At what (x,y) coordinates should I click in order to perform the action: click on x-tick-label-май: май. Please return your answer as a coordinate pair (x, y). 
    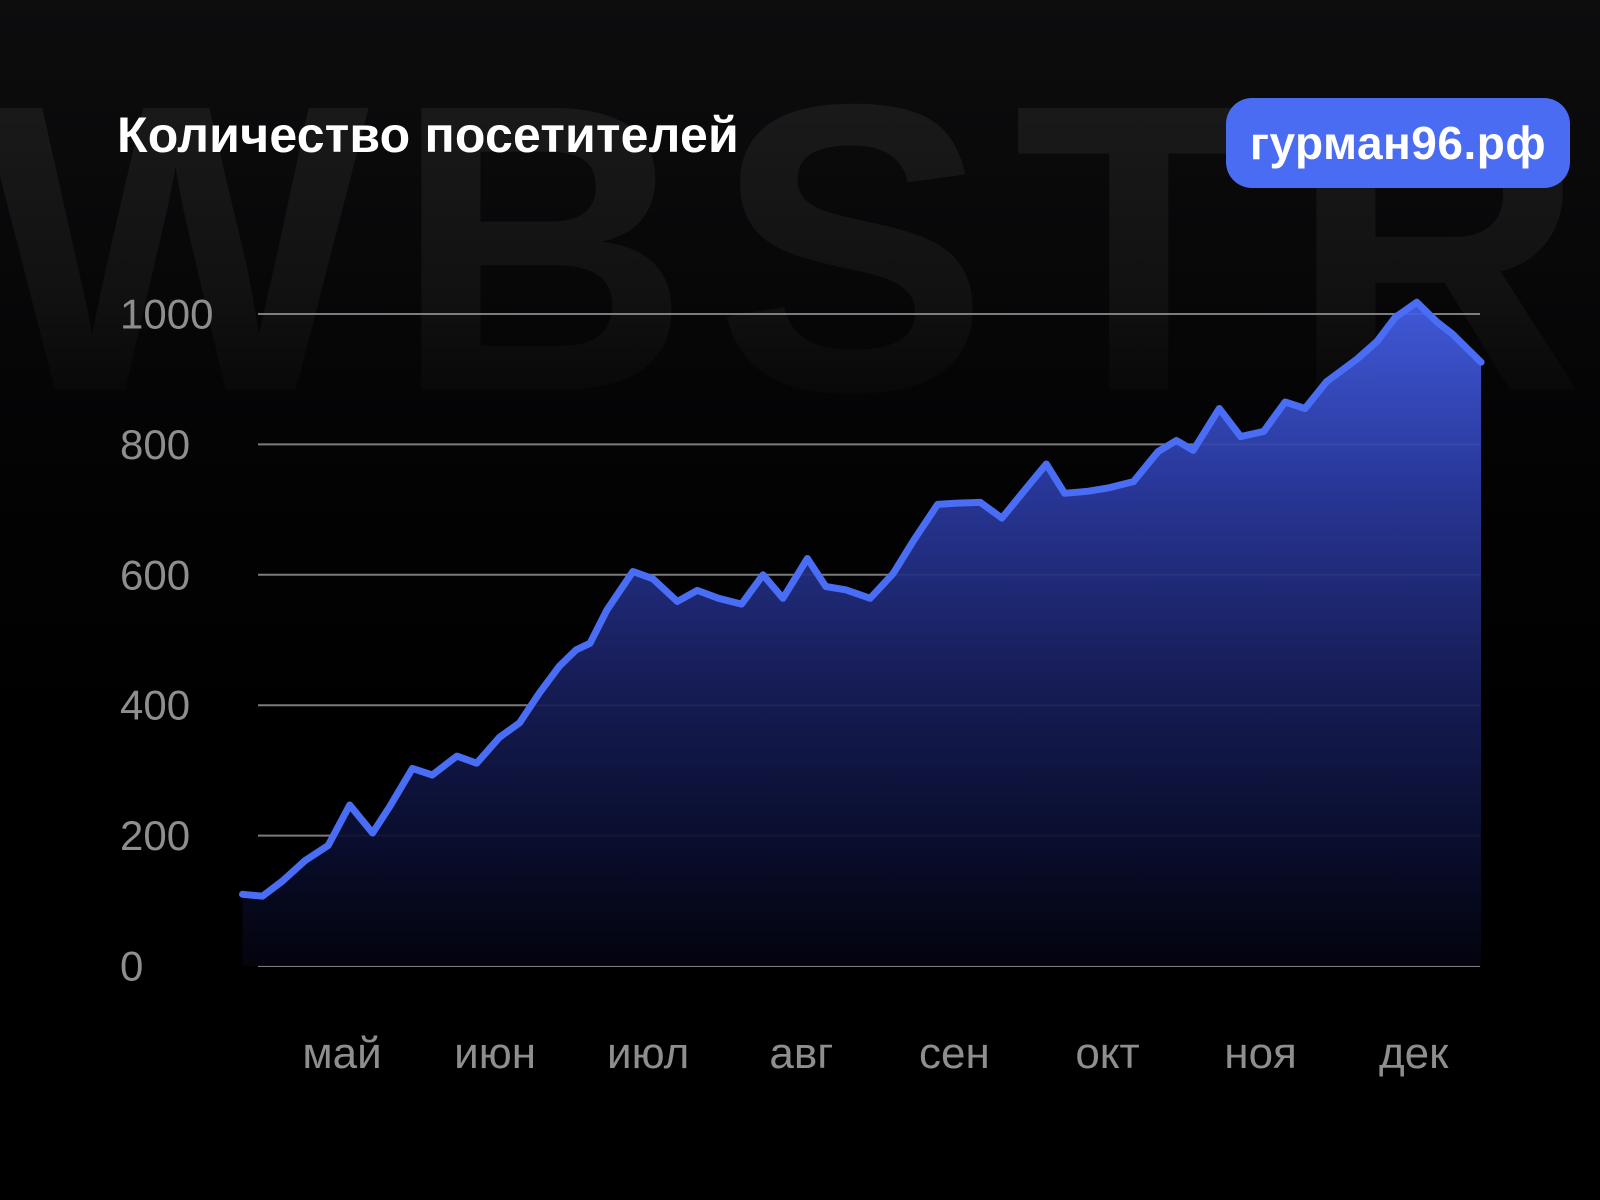
    Looking at the image, I should click on (341, 1053).